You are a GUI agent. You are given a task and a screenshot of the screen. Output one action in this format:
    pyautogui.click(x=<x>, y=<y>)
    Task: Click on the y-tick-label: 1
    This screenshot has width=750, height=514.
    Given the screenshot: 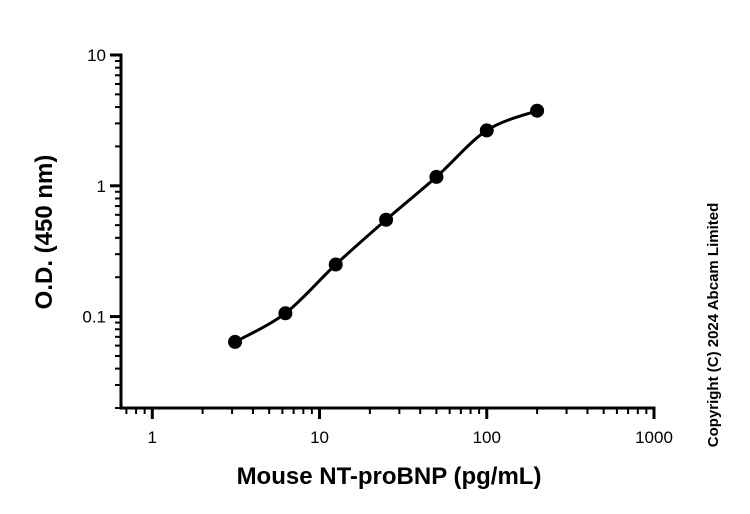 What is the action you would take?
    pyautogui.click(x=101, y=186)
    